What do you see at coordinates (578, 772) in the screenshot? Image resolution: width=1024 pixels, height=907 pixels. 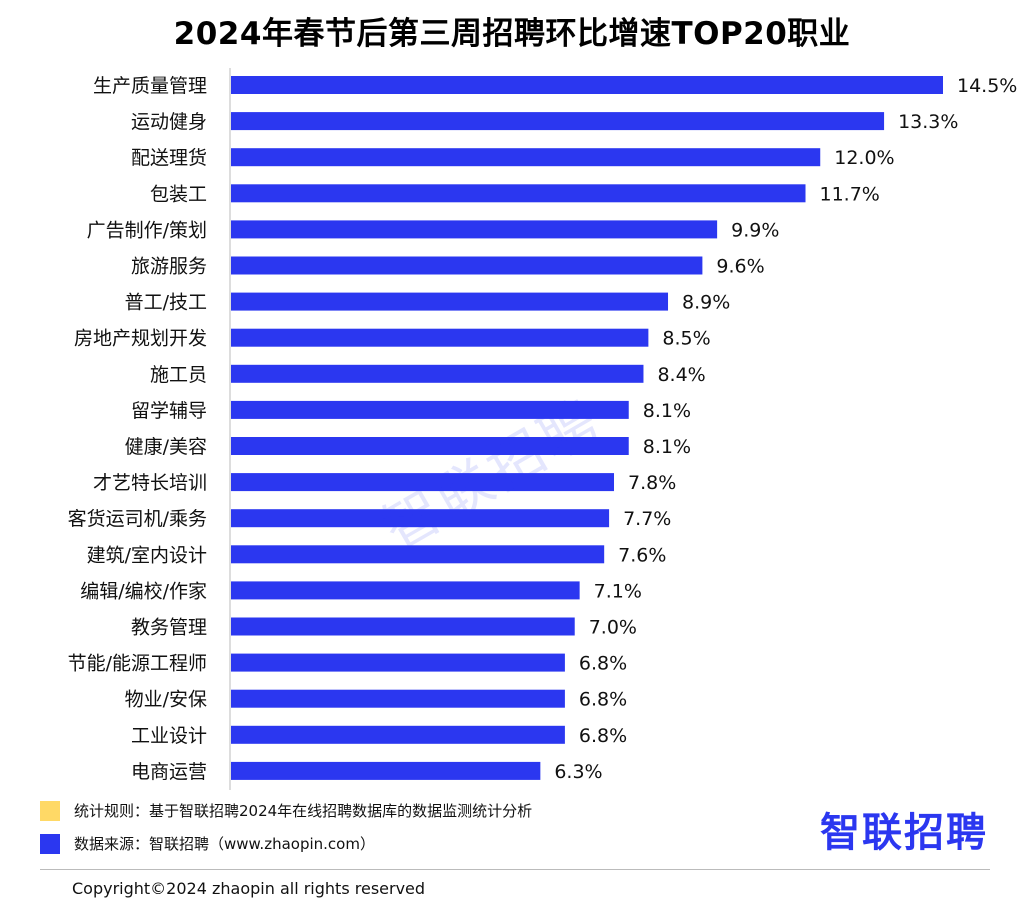 I see `value-label: 6.3%` at bounding box center [578, 772].